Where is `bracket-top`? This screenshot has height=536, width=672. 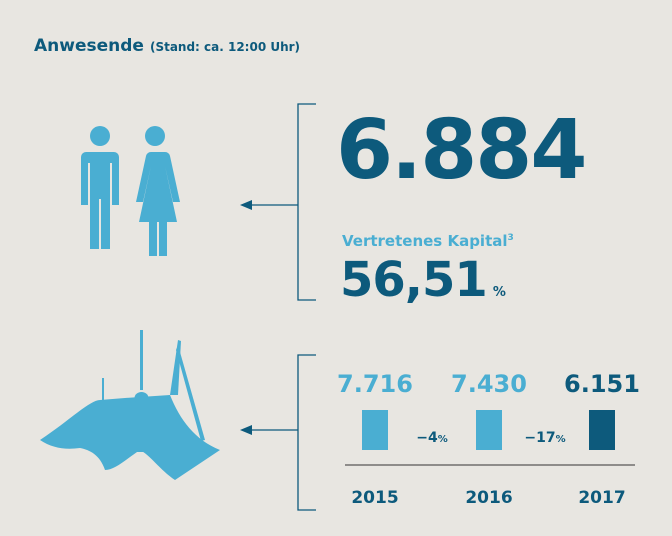
bracket-top is located at coordinates (281, 202).